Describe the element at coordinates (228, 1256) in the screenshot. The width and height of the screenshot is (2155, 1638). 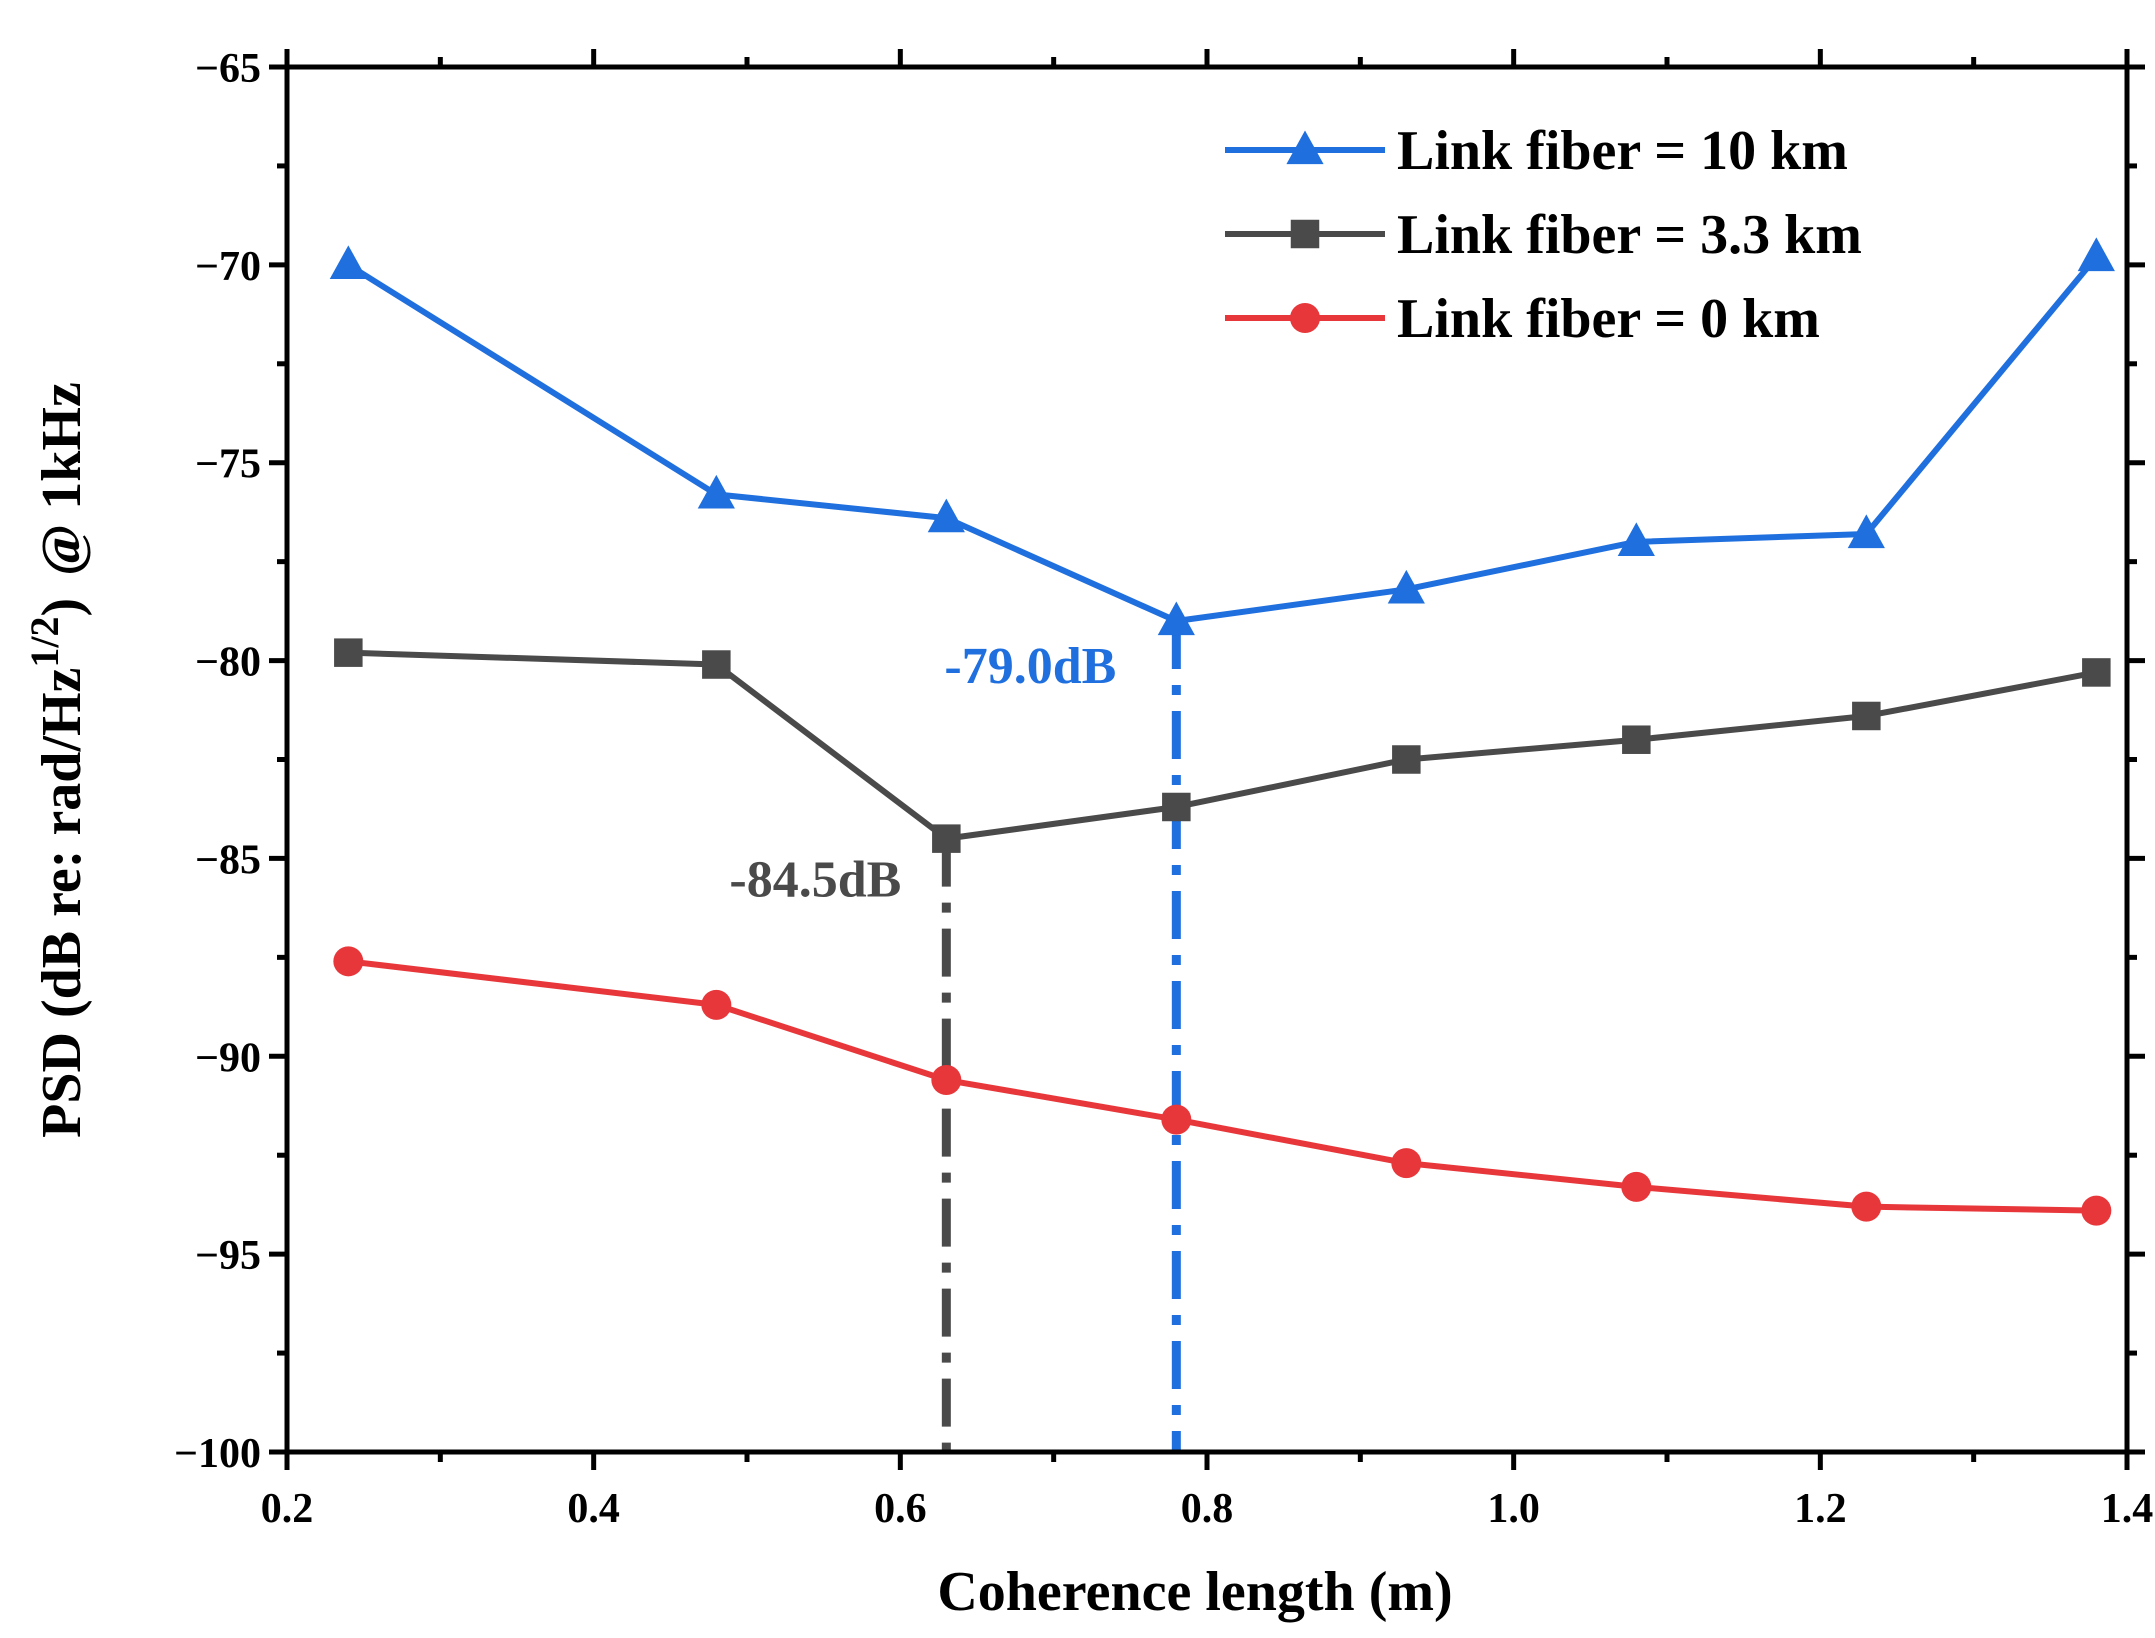
I see `y-tick-label: −95` at that location.